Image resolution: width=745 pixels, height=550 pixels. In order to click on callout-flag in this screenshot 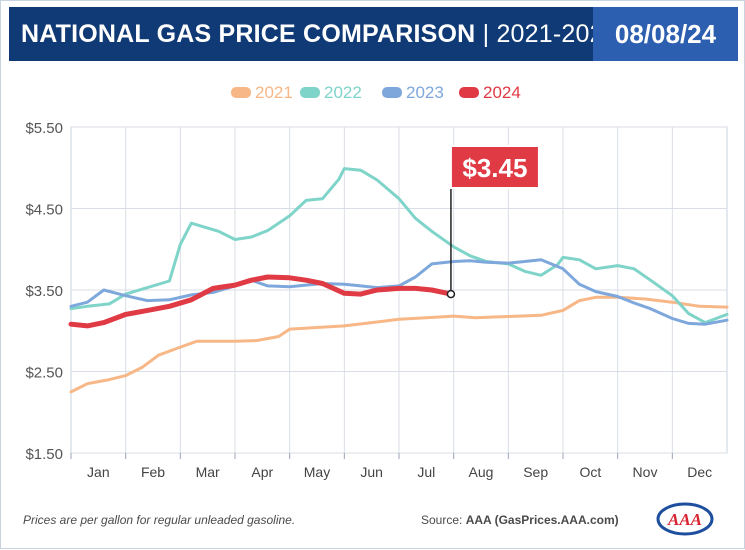, I will do `click(494, 167)`.